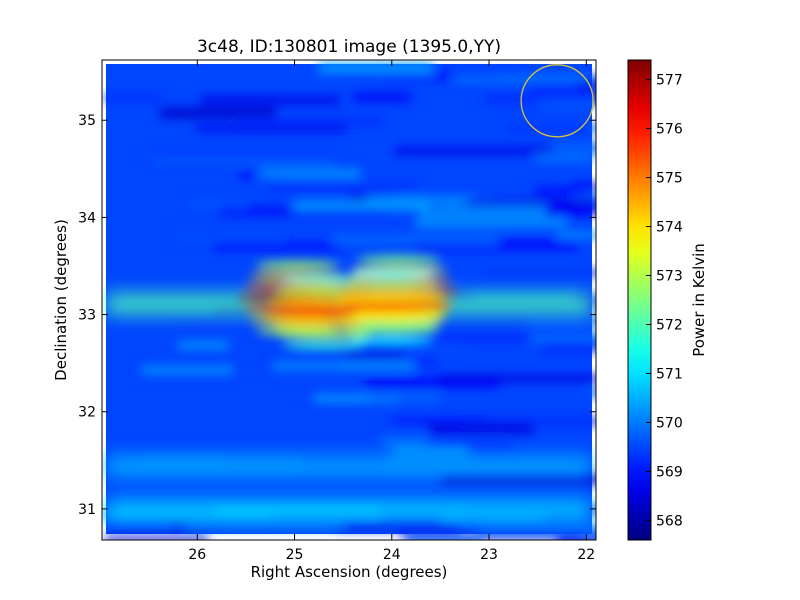 The height and width of the screenshot is (600, 800). Describe the element at coordinates (669, 423) in the screenshot. I see `colorbar-tick-label: 570` at that location.